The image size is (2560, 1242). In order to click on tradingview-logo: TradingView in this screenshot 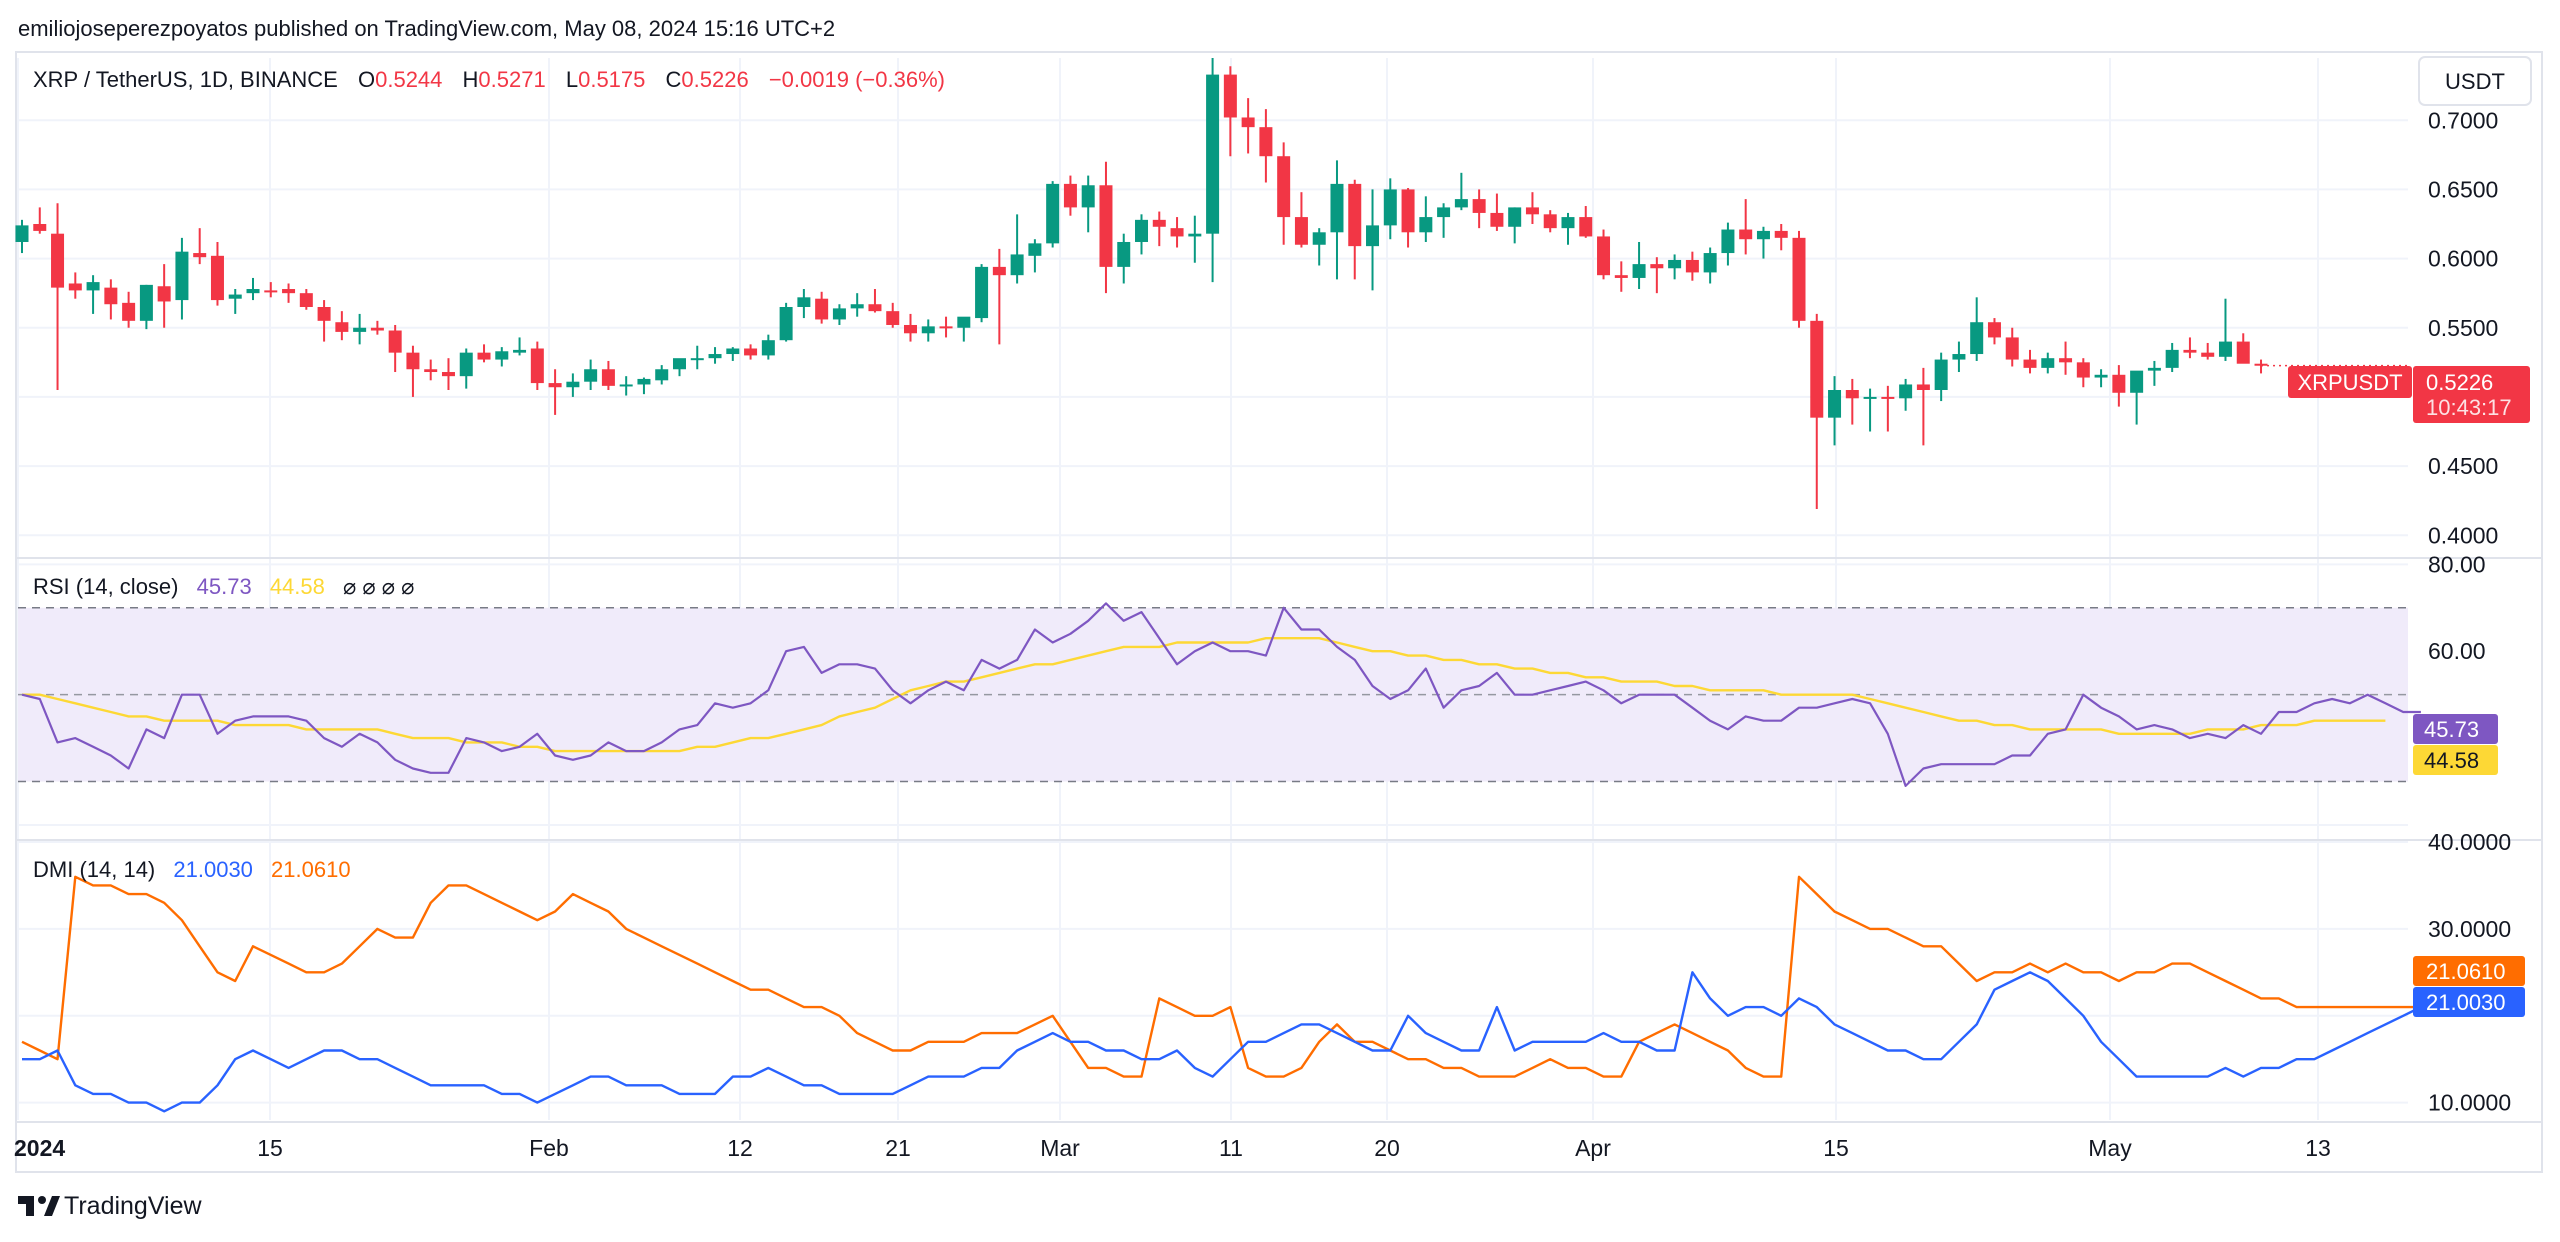, I will do `click(110, 1206)`.